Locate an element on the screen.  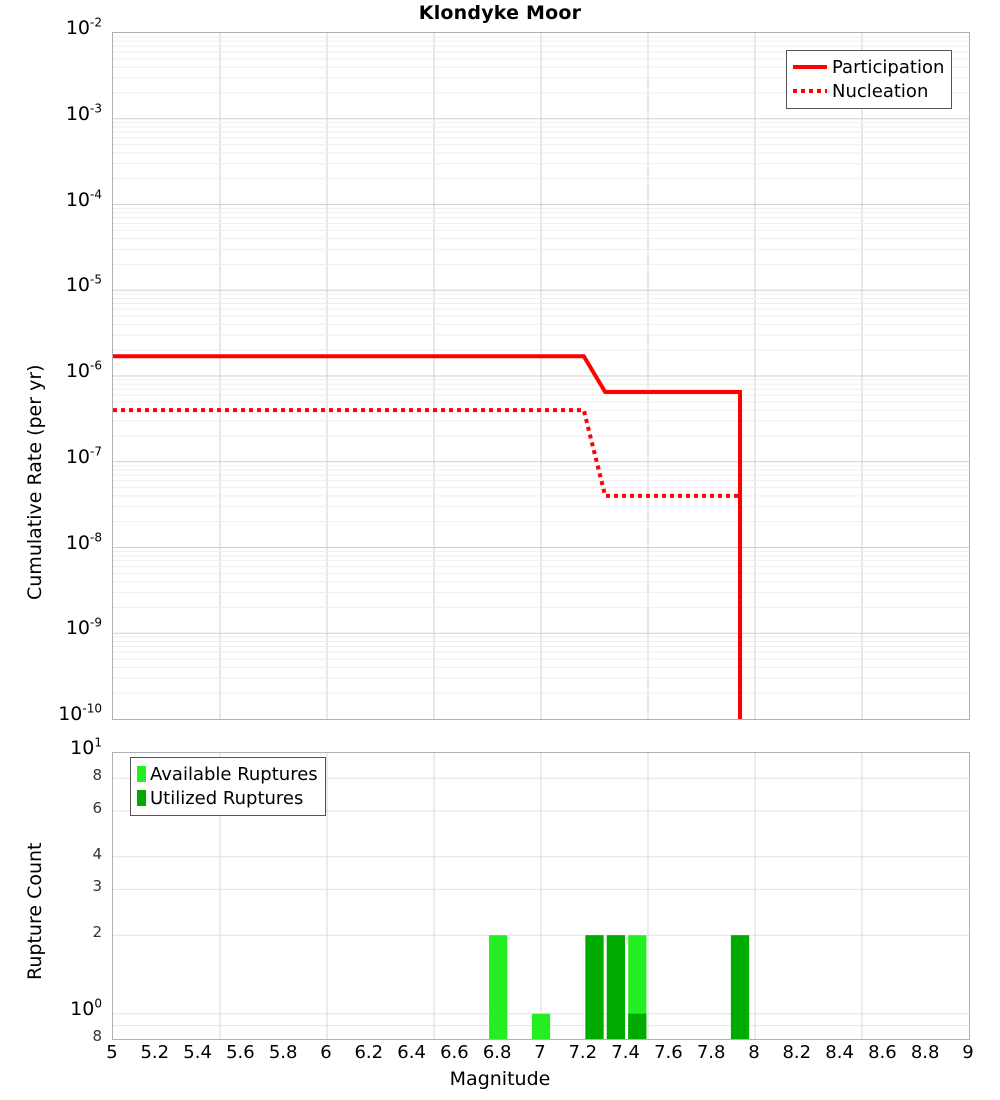
y-tick-label: 10¹ is located at coordinates (86, 747).